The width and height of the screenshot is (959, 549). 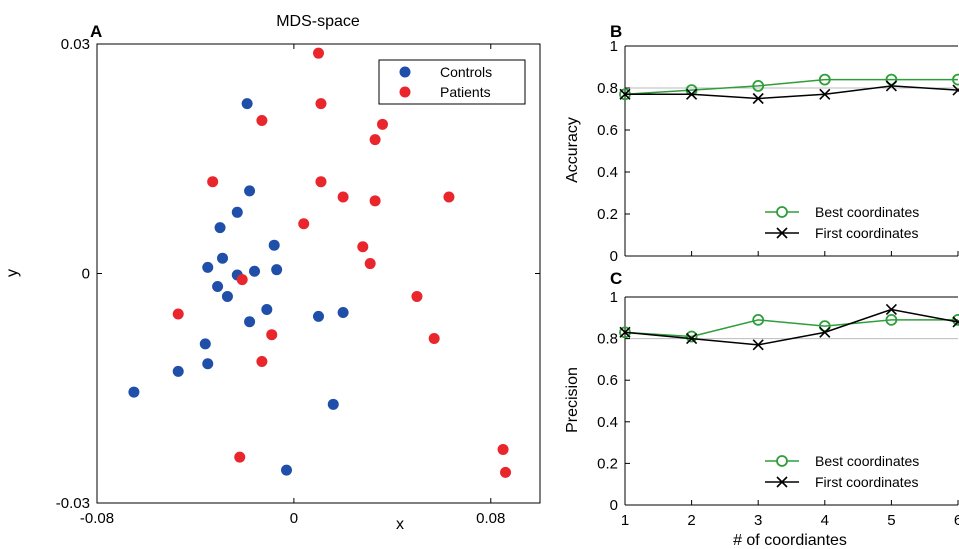 I want to click on accuracy-line-first-coordinates, so click(x=792, y=92).